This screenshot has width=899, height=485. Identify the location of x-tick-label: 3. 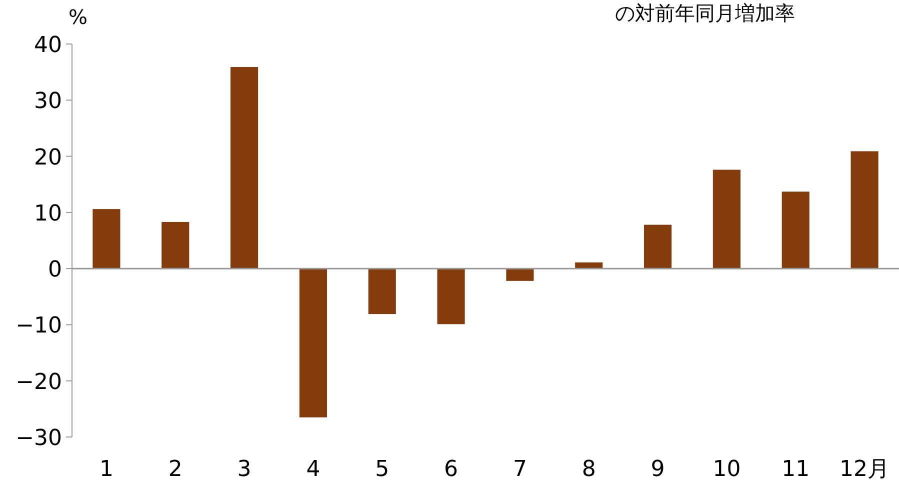
(244, 469).